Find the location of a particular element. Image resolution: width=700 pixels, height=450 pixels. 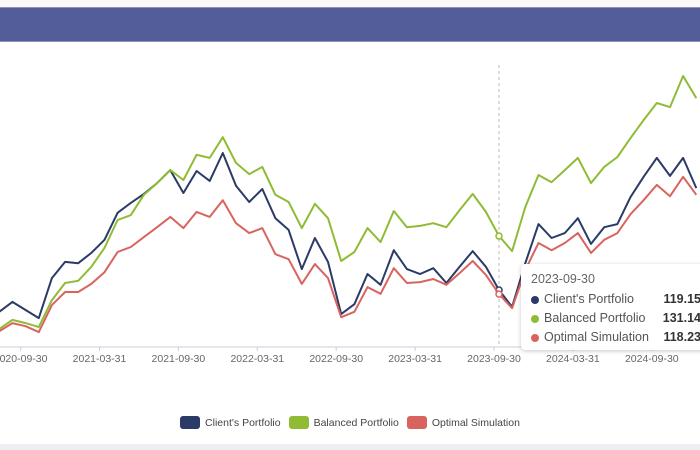

tooltip-date: 2023-09-30 is located at coordinates (563, 279).